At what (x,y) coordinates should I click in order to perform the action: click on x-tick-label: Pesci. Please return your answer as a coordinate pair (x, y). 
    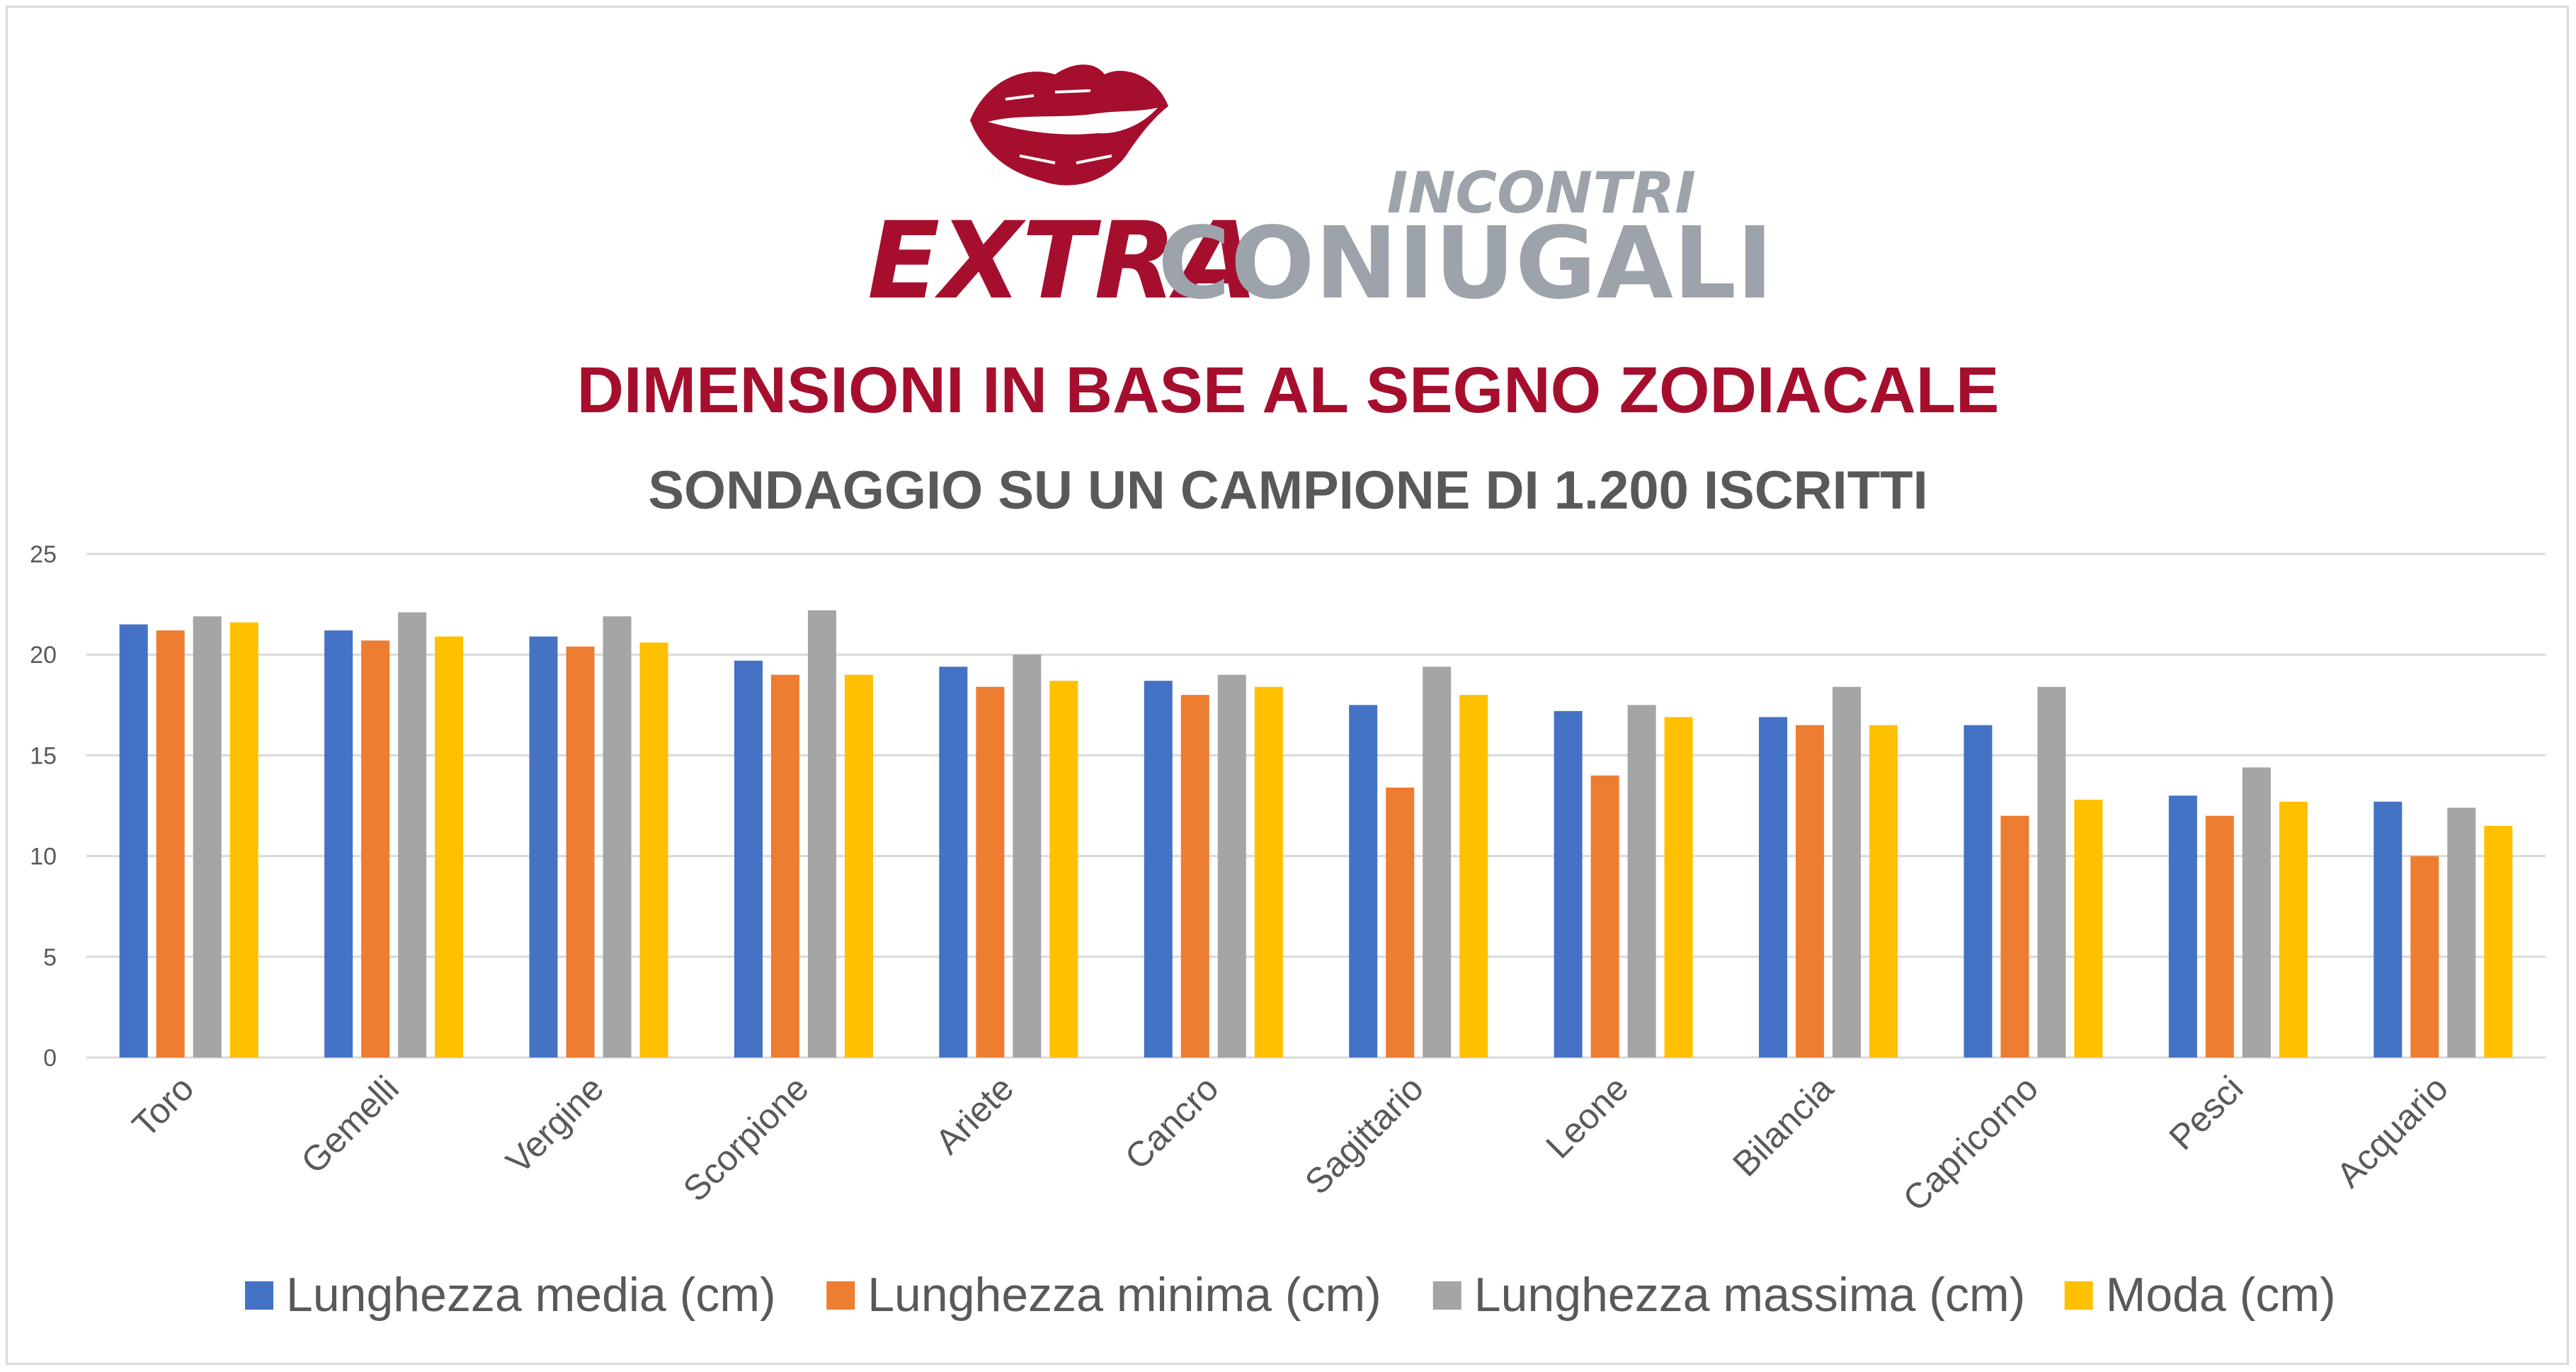
    Looking at the image, I should click on (2206, 1112).